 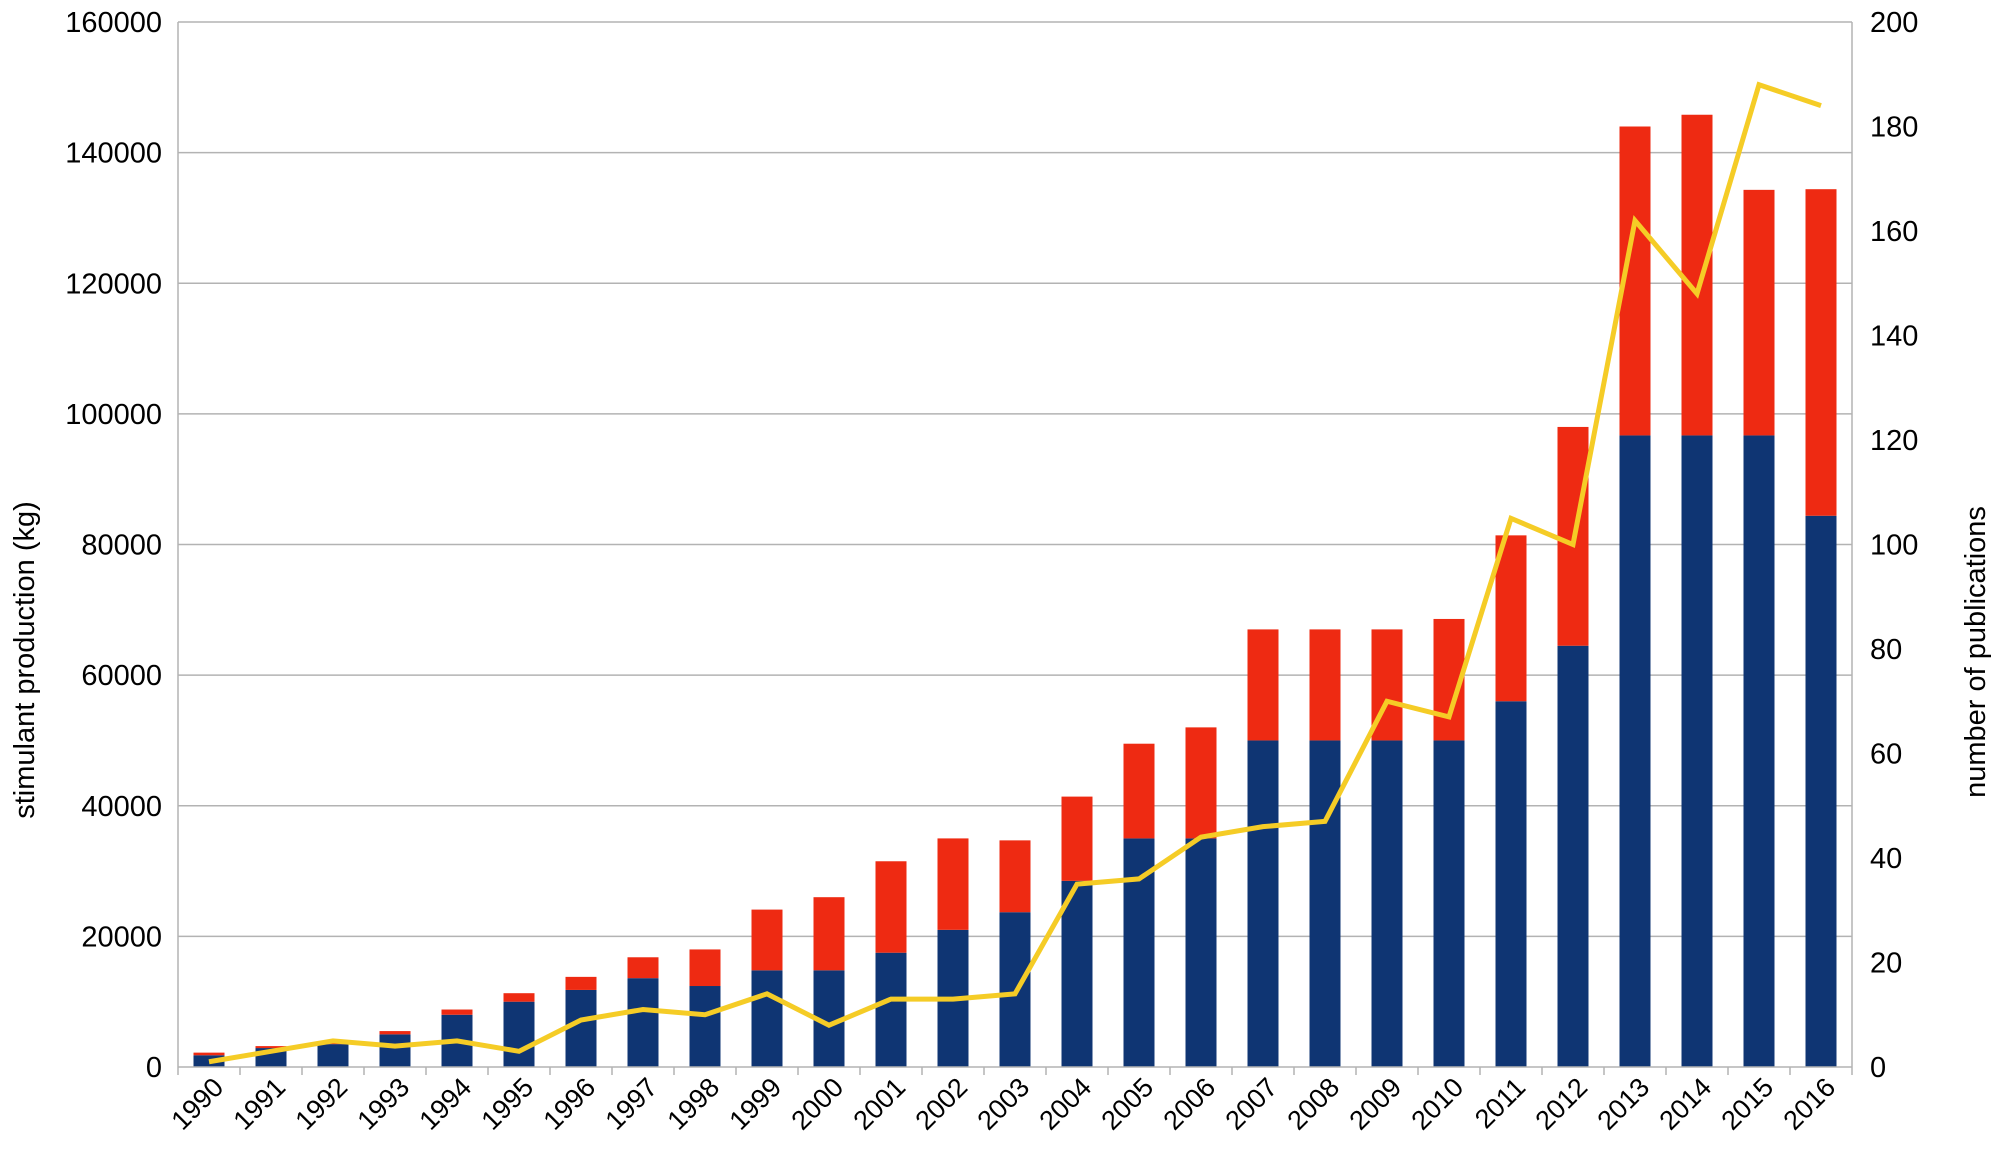 I want to click on right-axis-tick-label: 120, so click(x=1894, y=441).